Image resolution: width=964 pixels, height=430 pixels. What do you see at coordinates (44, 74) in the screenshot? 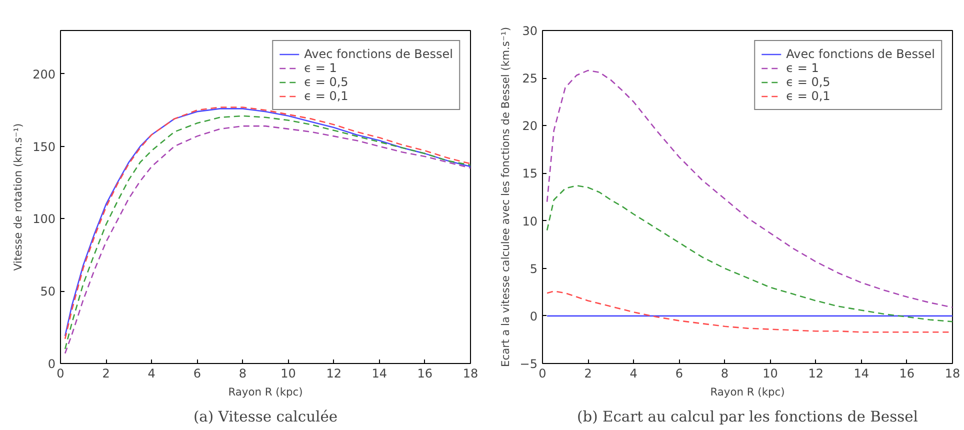
I see `y-tick-label: 200` at bounding box center [44, 74].